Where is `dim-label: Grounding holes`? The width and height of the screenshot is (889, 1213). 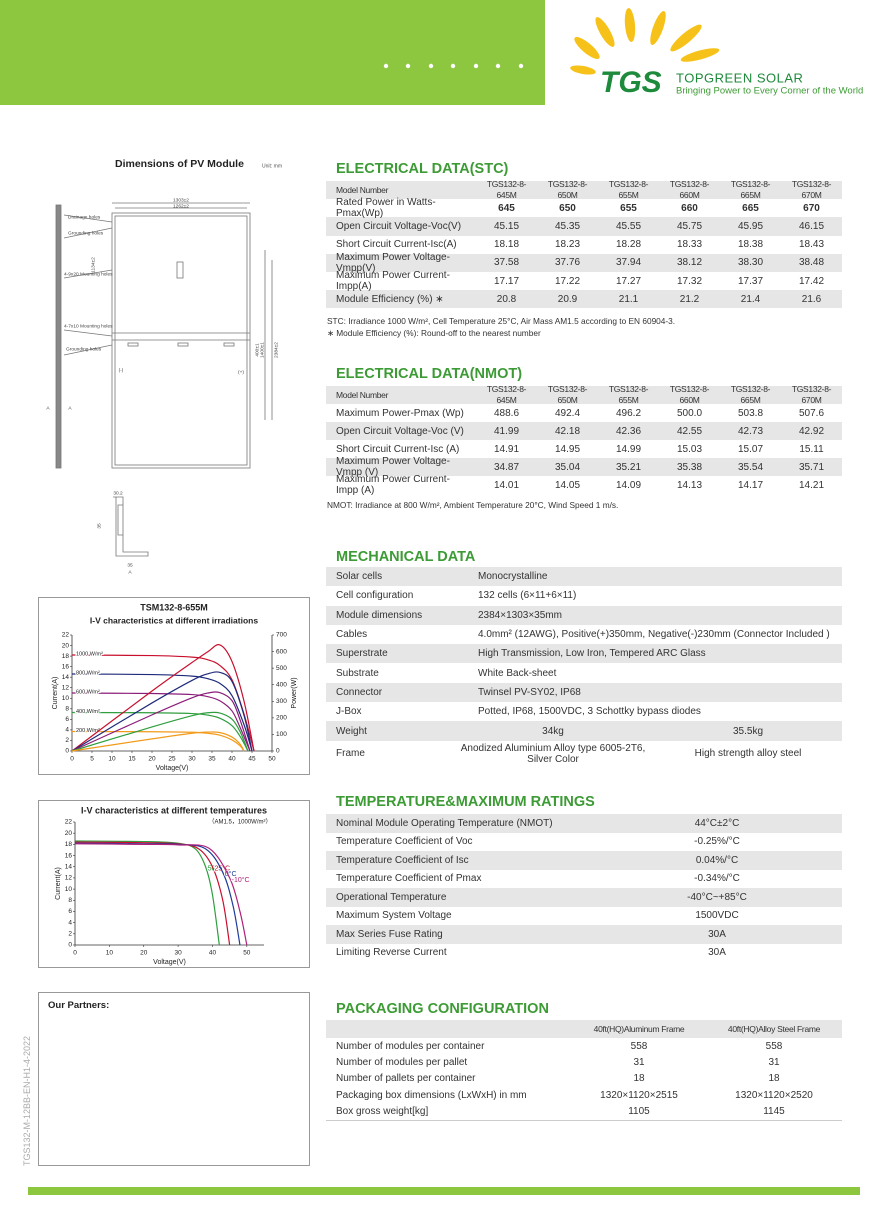 dim-label: Grounding holes is located at coordinates (86, 233).